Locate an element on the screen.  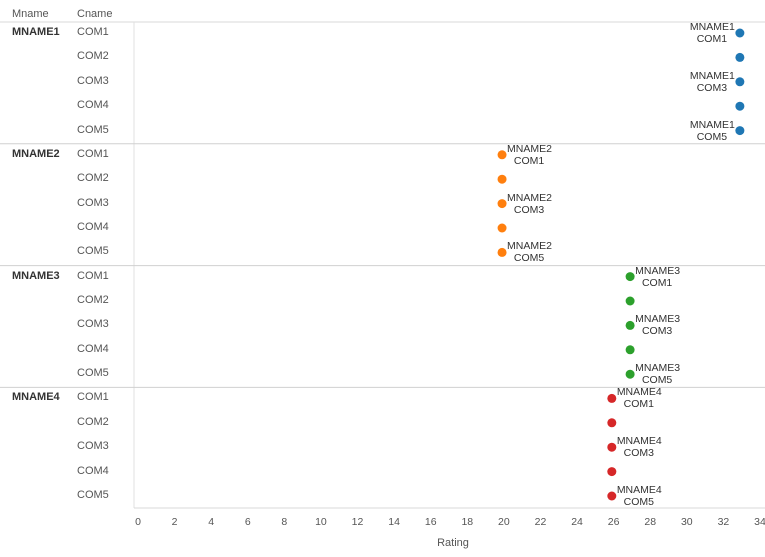
group-label-mname1: MNAME1 is located at coordinates (36, 32).